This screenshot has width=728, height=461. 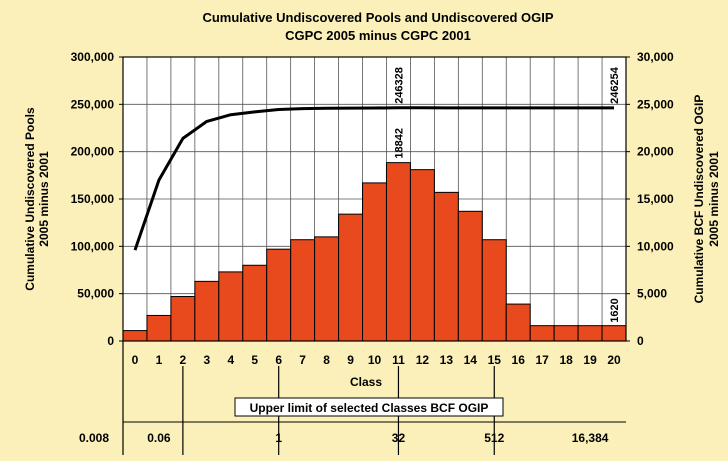 What do you see at coordinates (447, 360) in the screenshot?
I see `x-tick-label: 13` at bounding box center [447, 360].